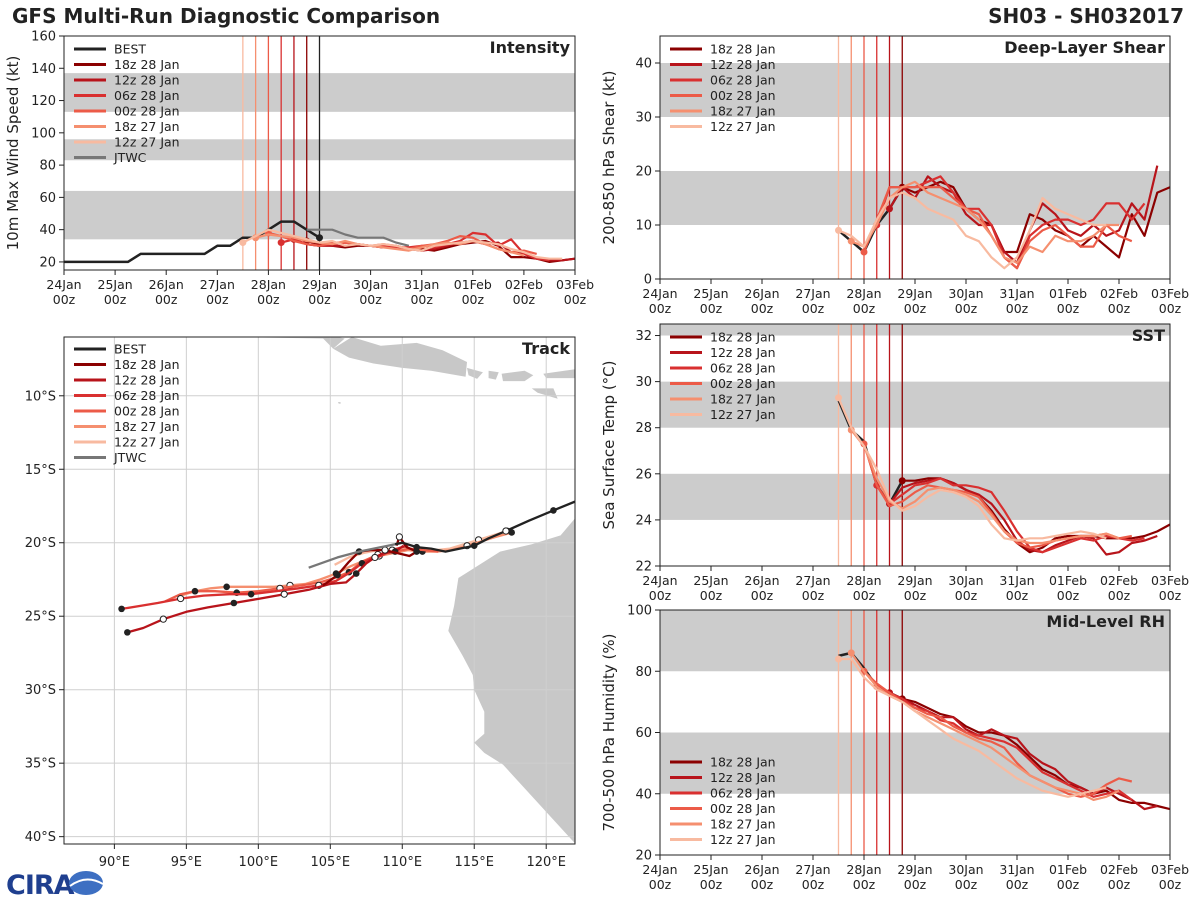 This screenshot has width=1200, height=904. Describe the element at coordinates (743, 126) in the screenshot. I see `shear-legend-label-12z-27-jan: 12z 27 Jan` at that location.